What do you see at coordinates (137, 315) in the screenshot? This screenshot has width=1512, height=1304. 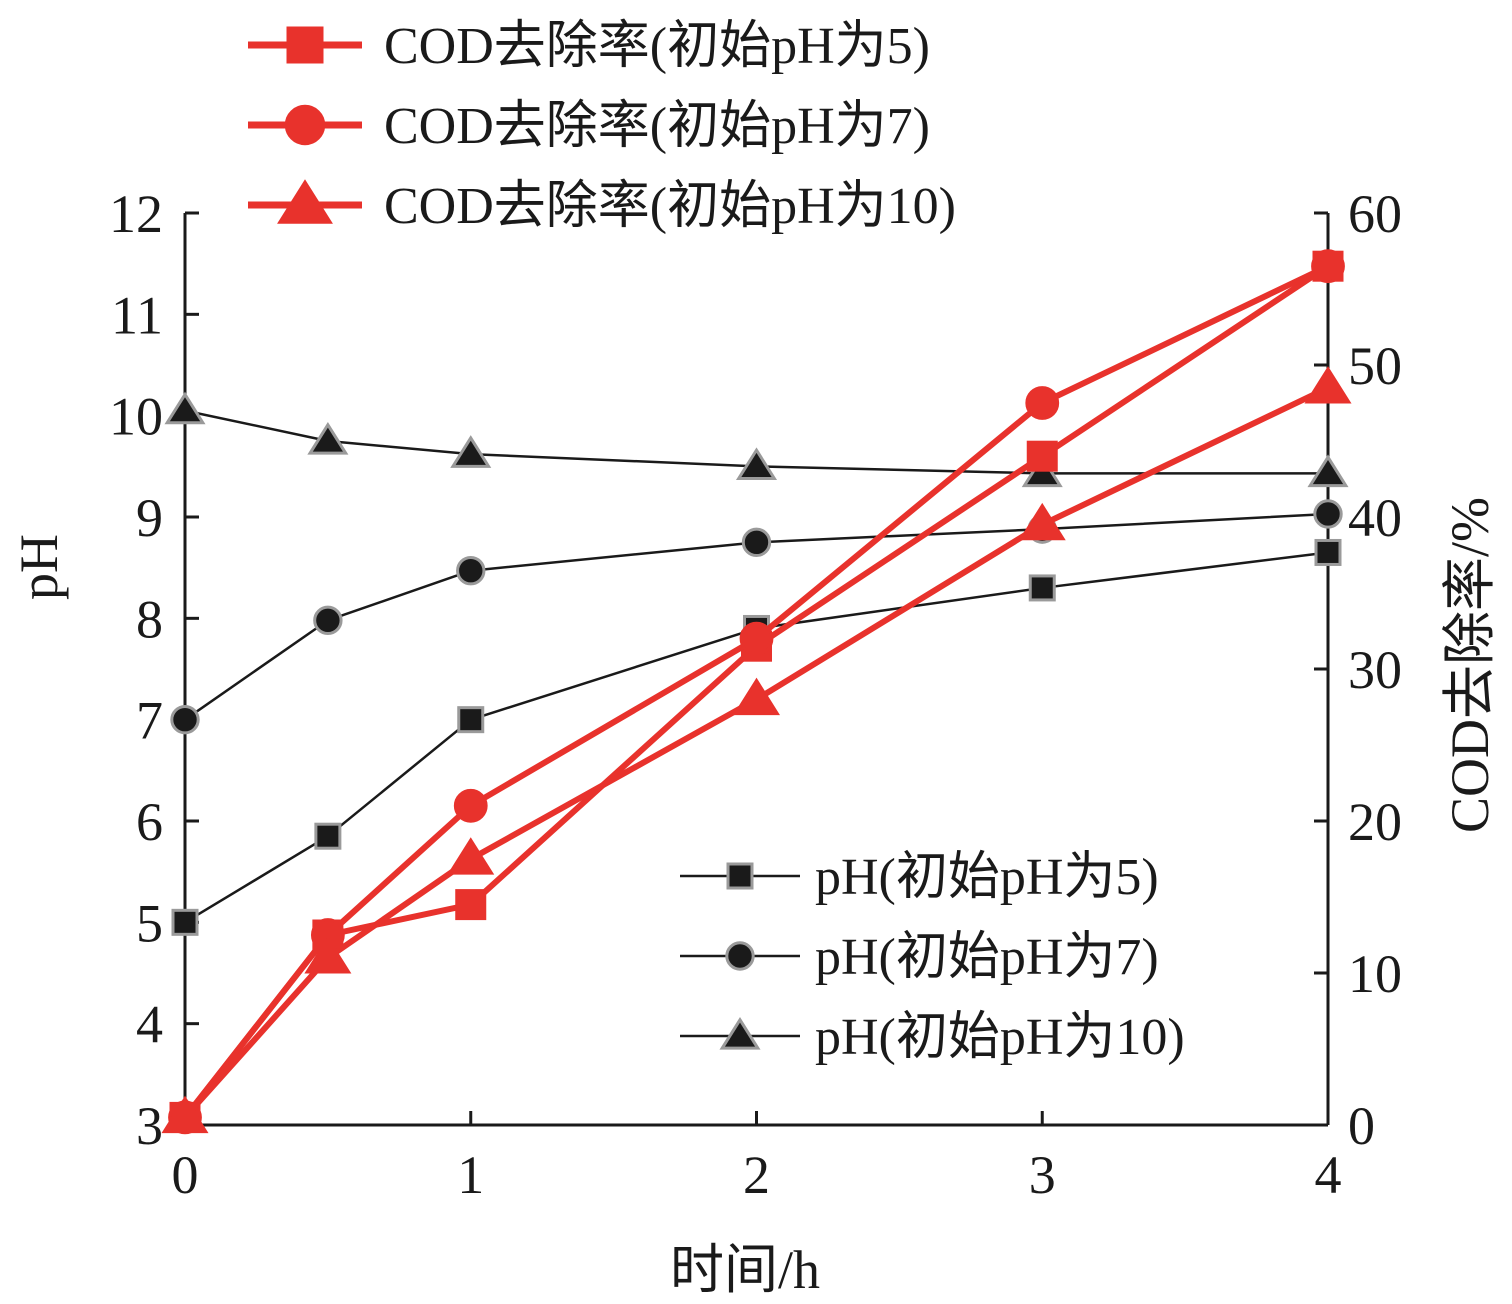 I see `y-left-tick-label: 11` at bounding box center [137, 315].